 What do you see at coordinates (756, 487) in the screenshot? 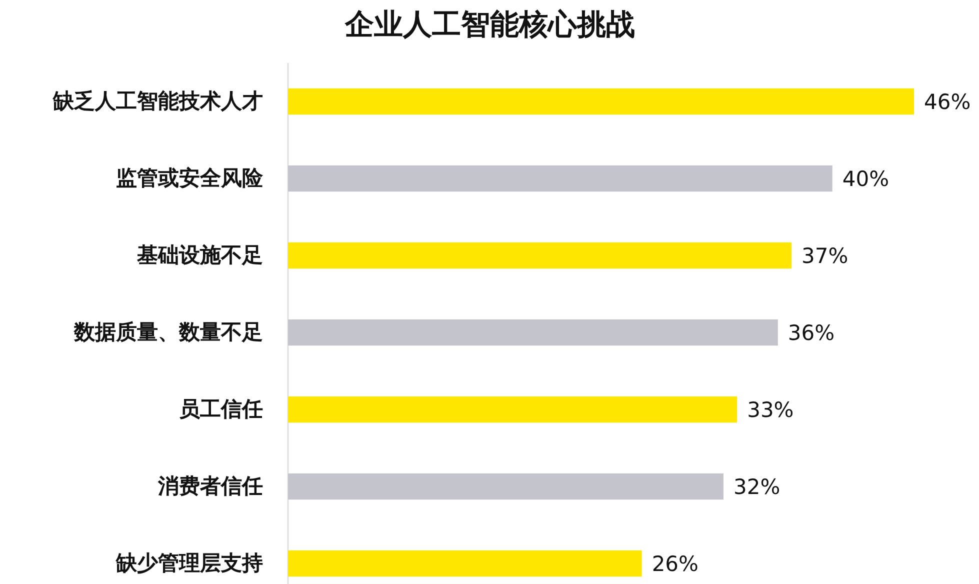
I see `data-label: 32%` at bounding box center [756, 487].